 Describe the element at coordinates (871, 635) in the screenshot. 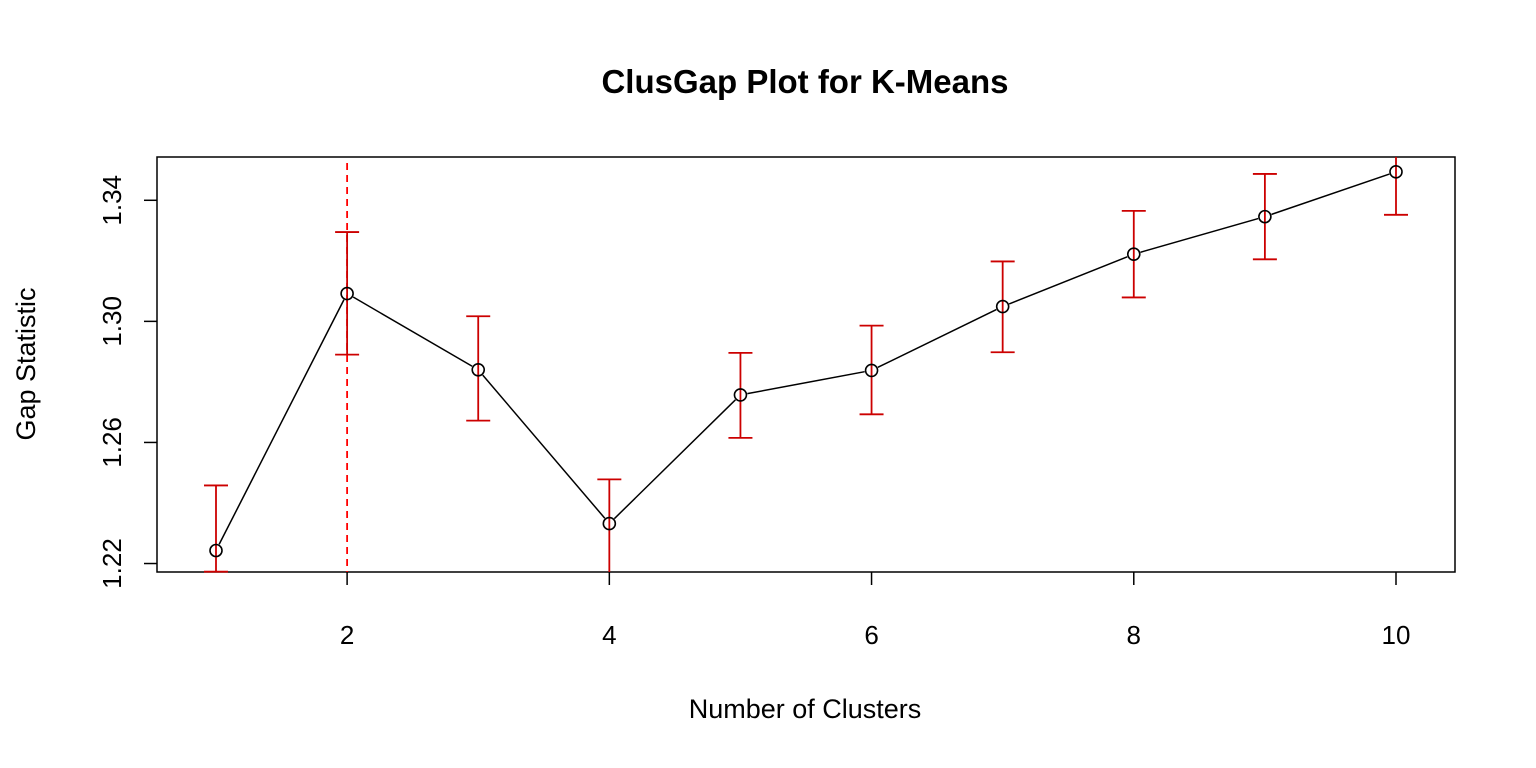

I see `x-tick-label: 6` at that location.